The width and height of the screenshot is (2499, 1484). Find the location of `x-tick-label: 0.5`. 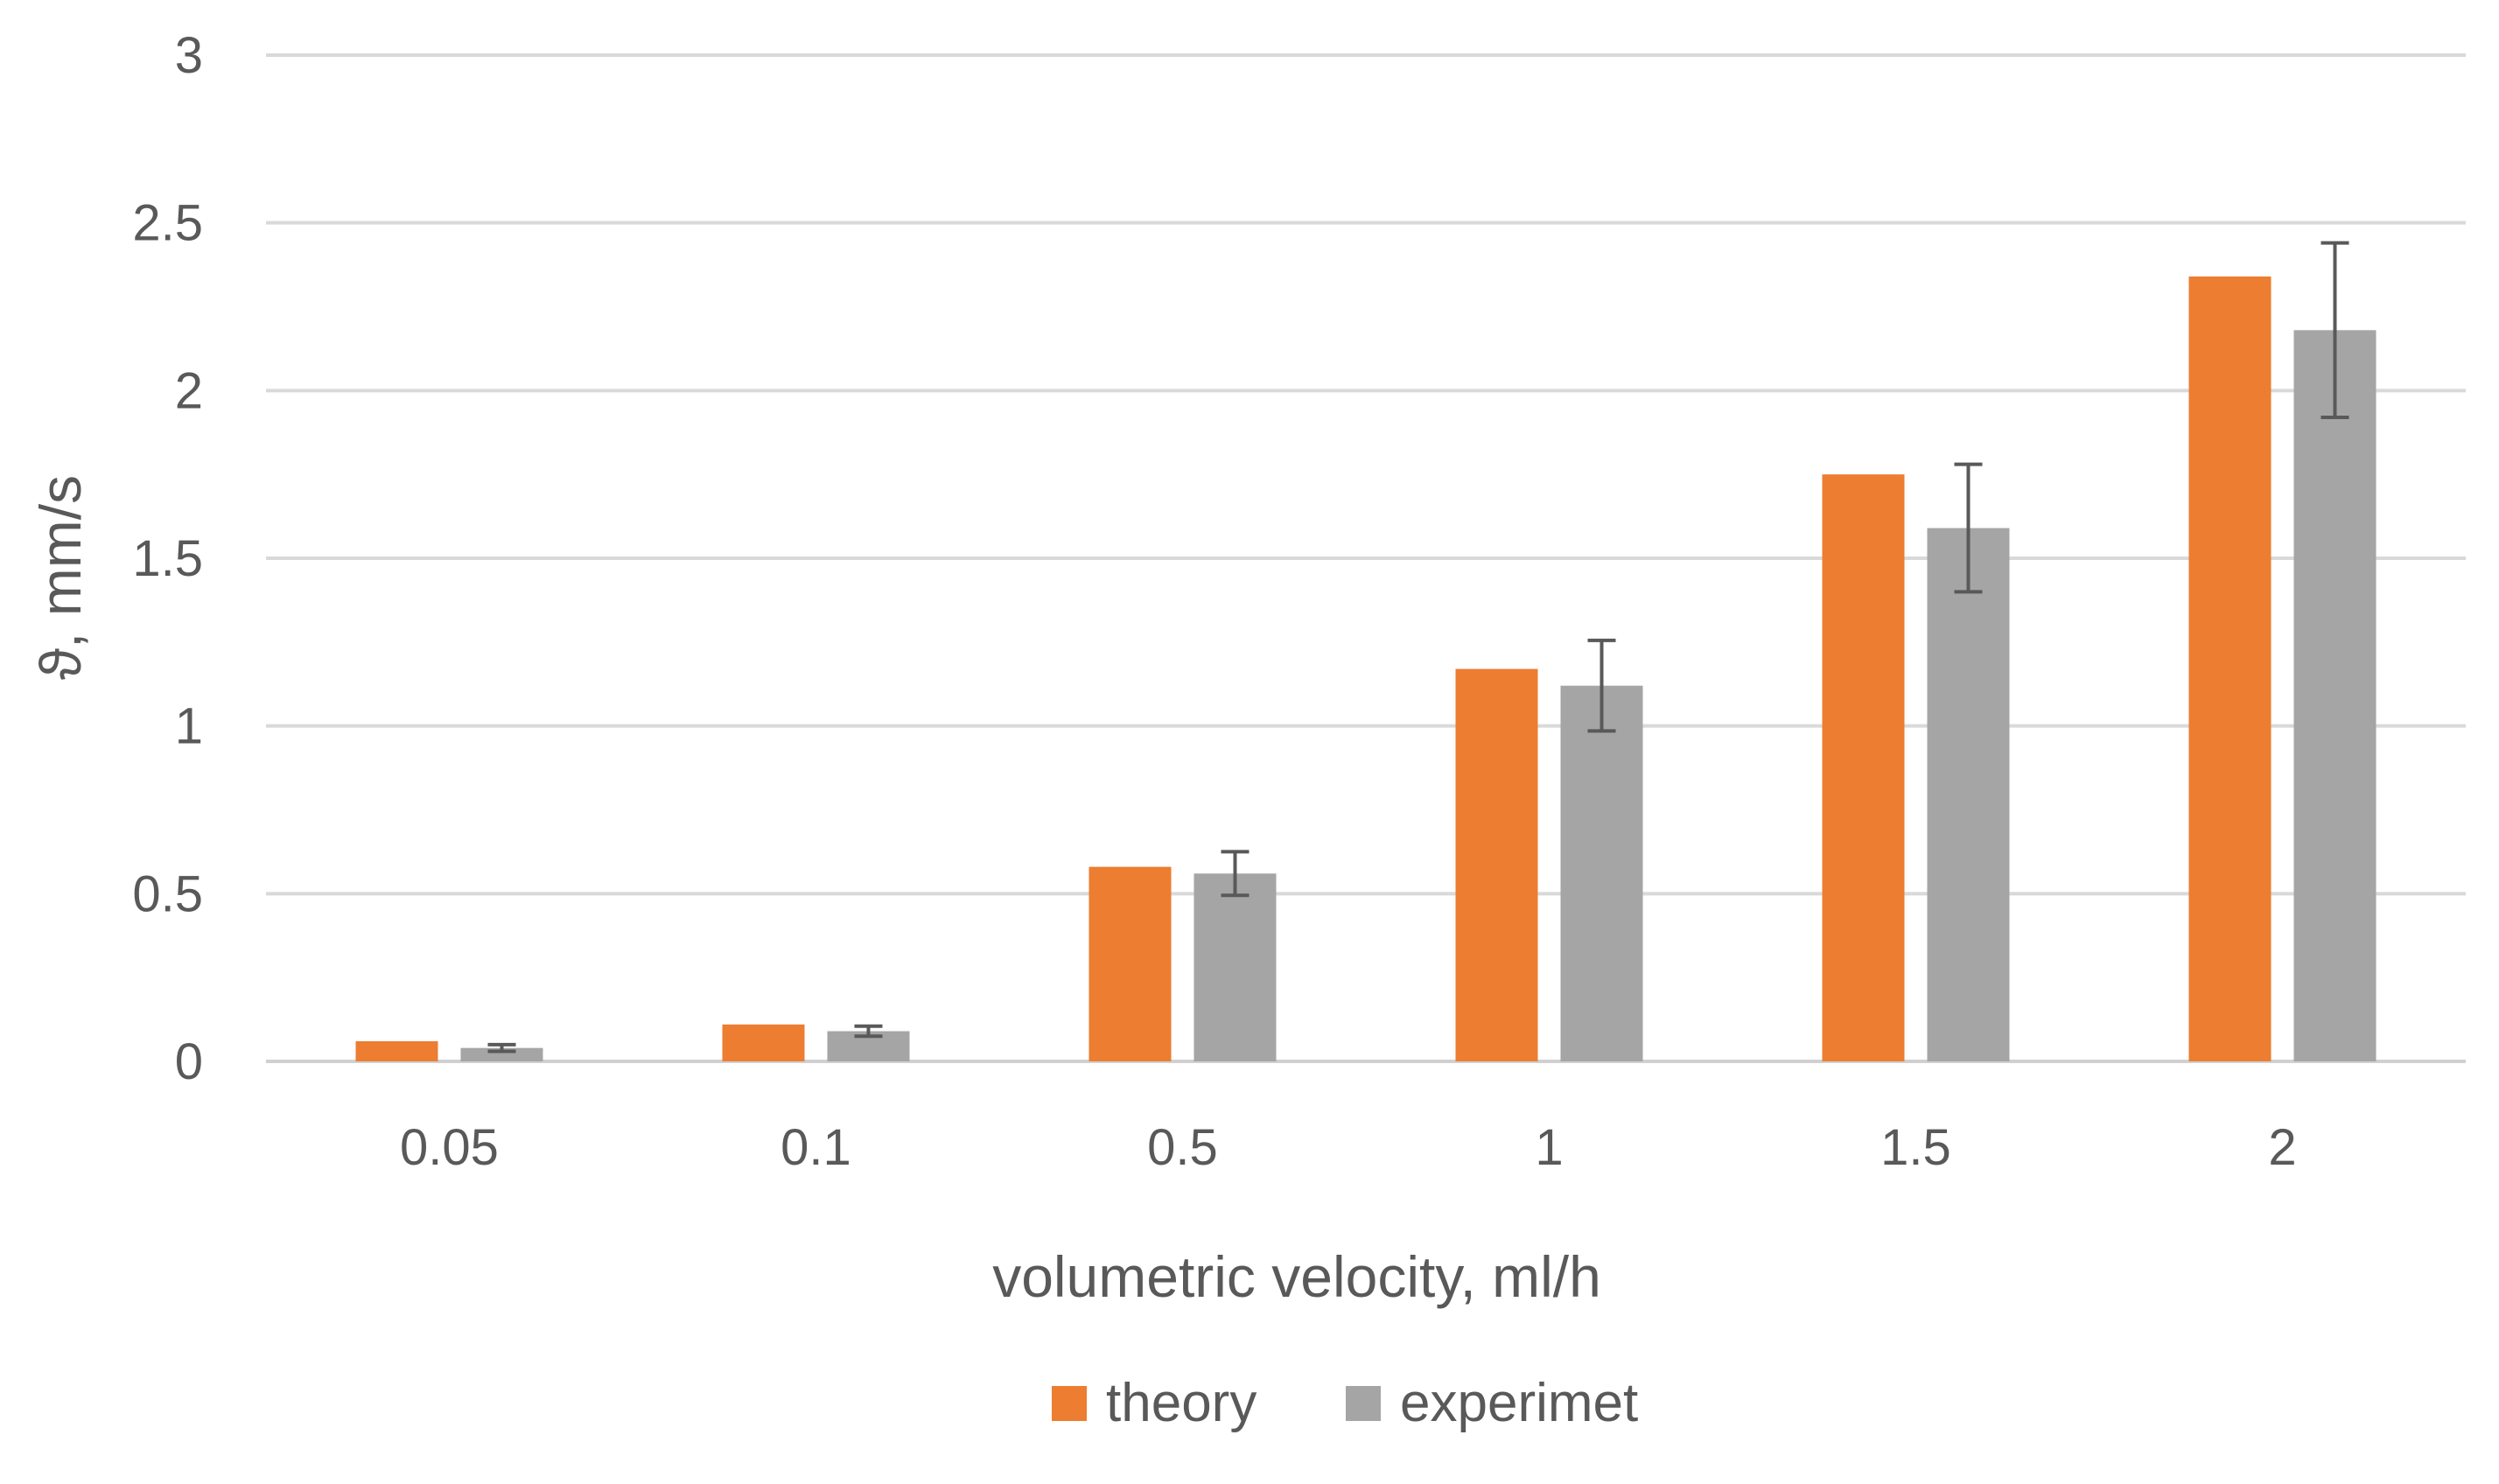

x-tick-label: 0.5 is located at coordinates (1182, 1147).